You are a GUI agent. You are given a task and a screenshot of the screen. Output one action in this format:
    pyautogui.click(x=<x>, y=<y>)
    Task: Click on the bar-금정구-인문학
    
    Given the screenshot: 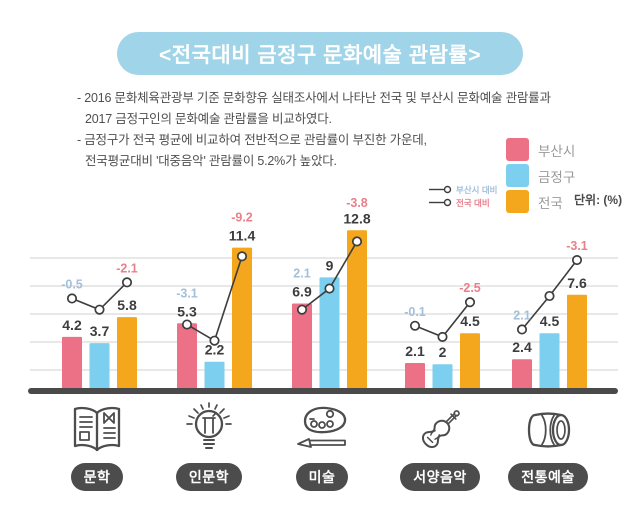 What is the action you would take?
    pyautogui.click(x=214, y=375)
    